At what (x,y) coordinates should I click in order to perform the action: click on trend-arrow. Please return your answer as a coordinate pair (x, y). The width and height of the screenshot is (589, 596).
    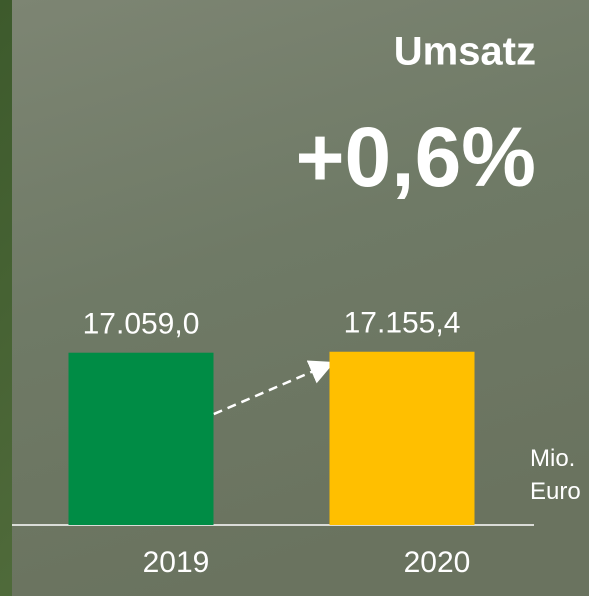
    Looking at the image, I should click on (267, 391).